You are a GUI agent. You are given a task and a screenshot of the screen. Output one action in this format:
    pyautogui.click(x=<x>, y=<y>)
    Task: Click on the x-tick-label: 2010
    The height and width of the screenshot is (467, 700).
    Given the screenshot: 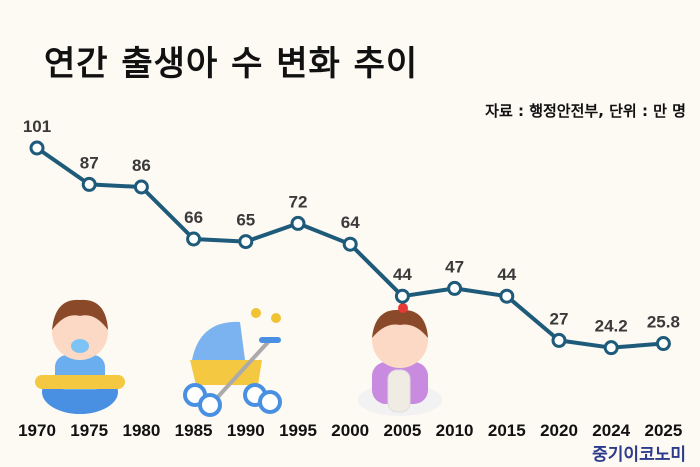 What is the action you would take?
    pyautogui.click(x=455, y=430)
    